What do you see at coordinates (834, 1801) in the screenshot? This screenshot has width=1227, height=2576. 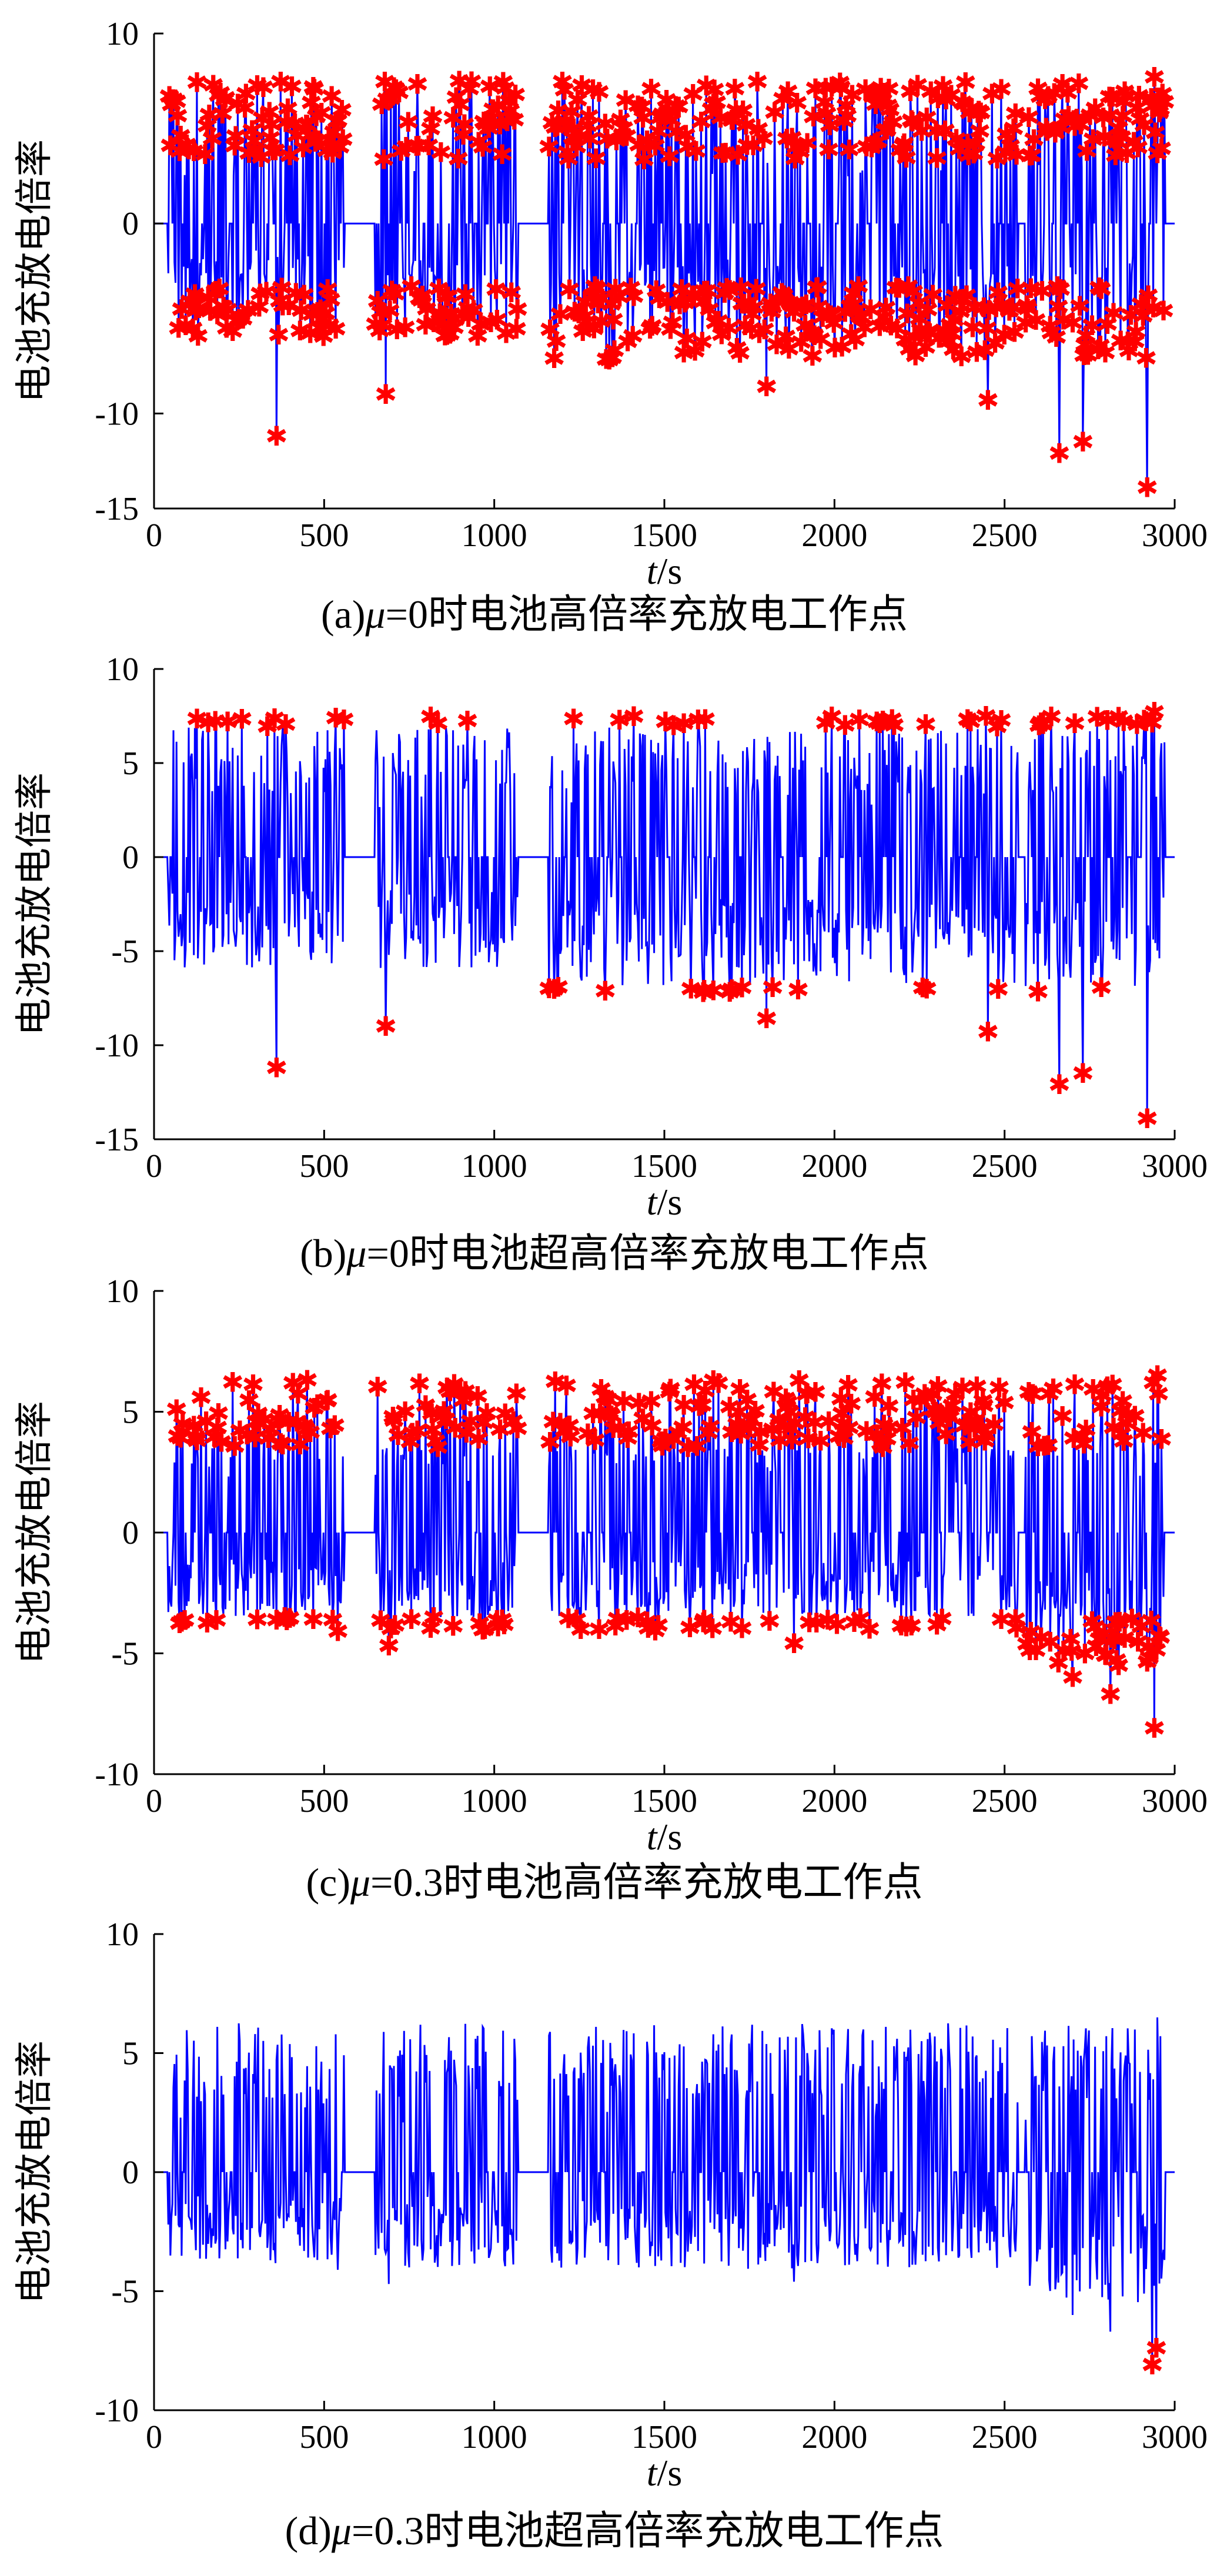 I see `x-tick-label: 2000` at bounding box center [834, 1801].